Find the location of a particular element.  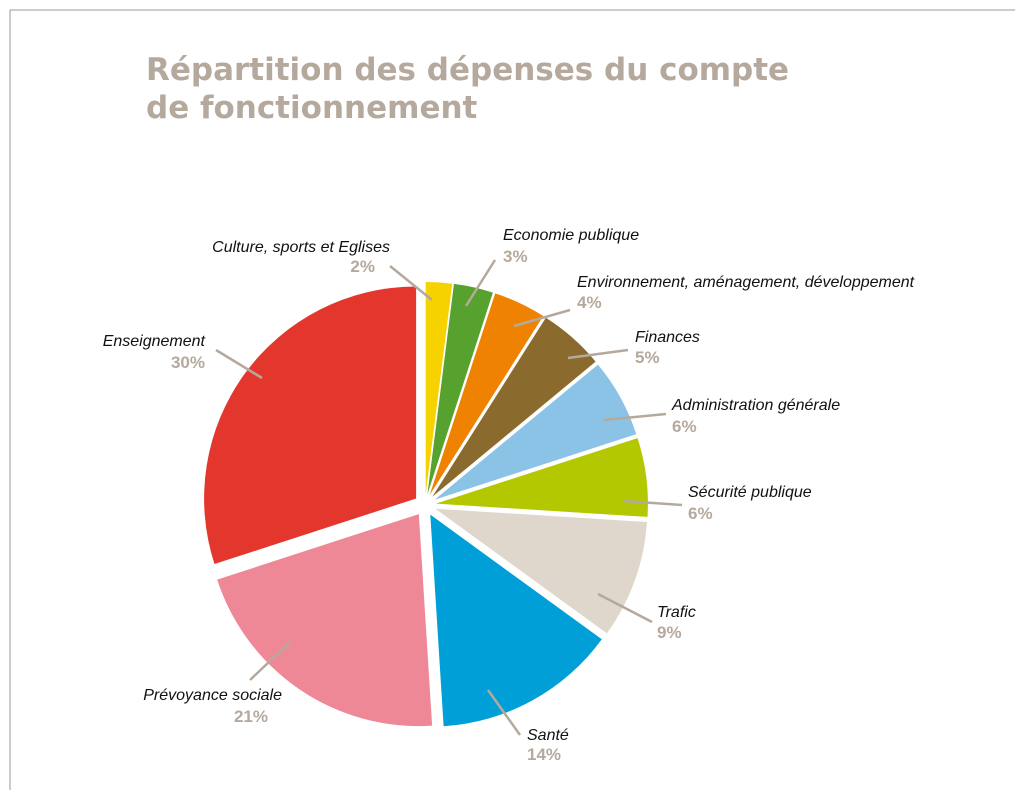

slice-value-label: 4% is located at coordinates (589, 302).